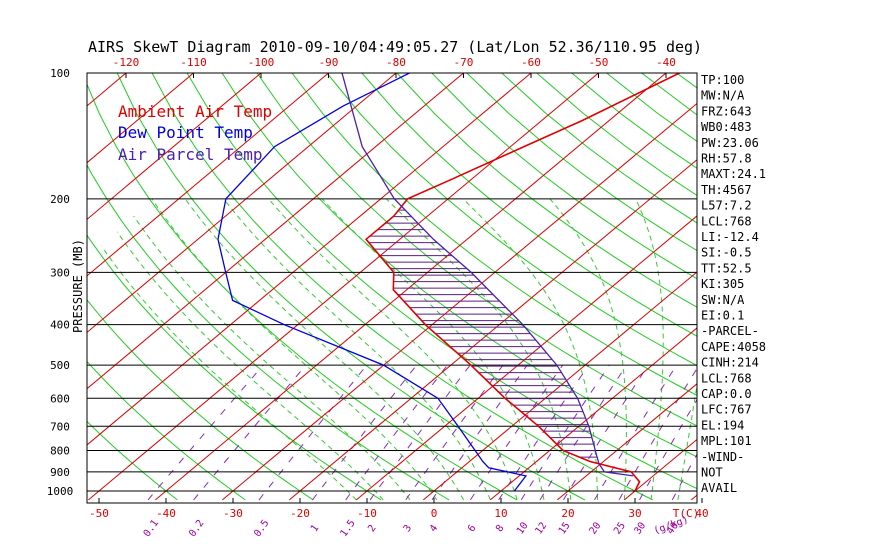 The image size is (870, 560). What do you see at coordinates (196, 528) in the screenshot?
I see `mixing-ratio-label: 0.2` at bounding box center [196, 528].